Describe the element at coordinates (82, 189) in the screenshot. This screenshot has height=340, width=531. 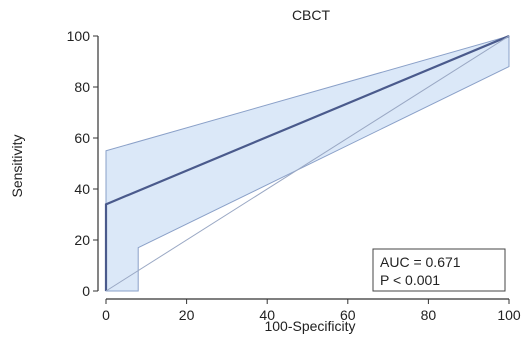
I see `y-tick-label: 40` at that location.